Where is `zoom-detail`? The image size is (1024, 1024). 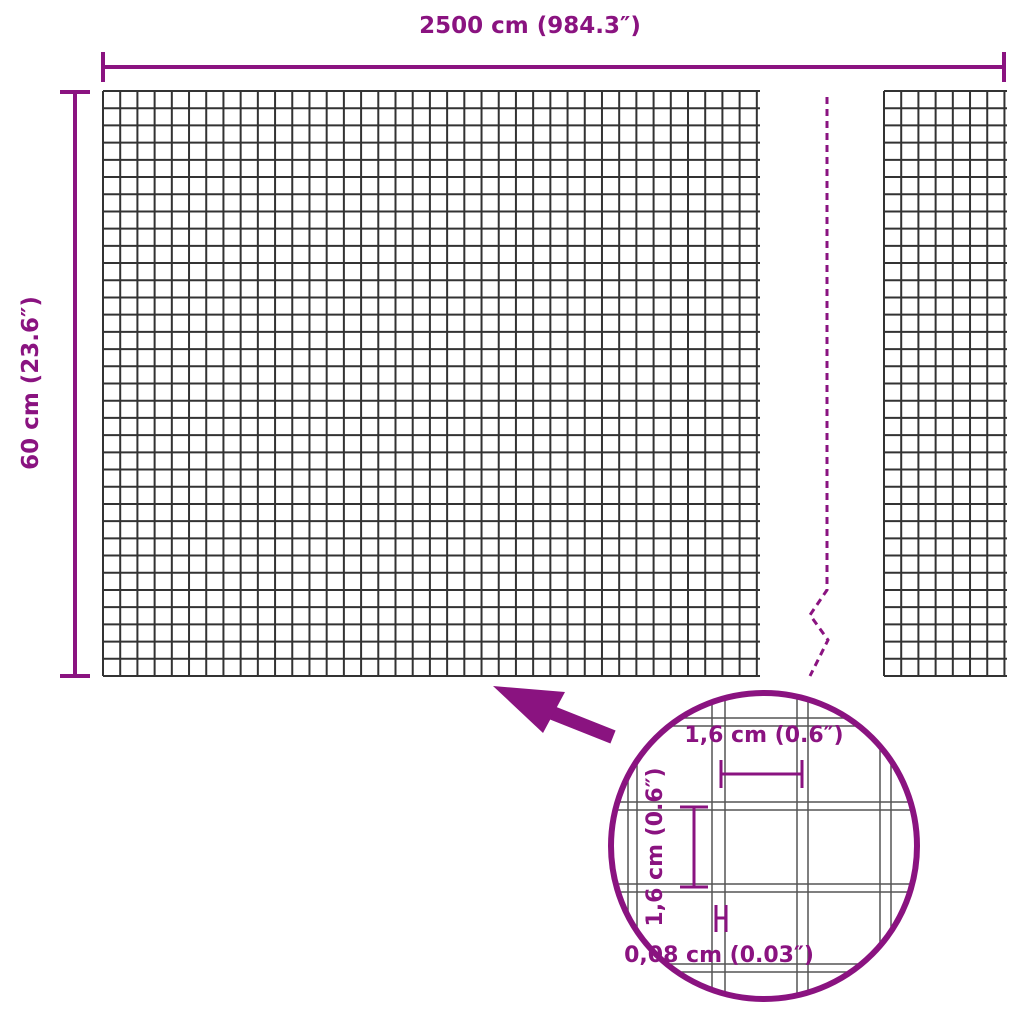 zoom-detail is located at coordinates (764, 846).